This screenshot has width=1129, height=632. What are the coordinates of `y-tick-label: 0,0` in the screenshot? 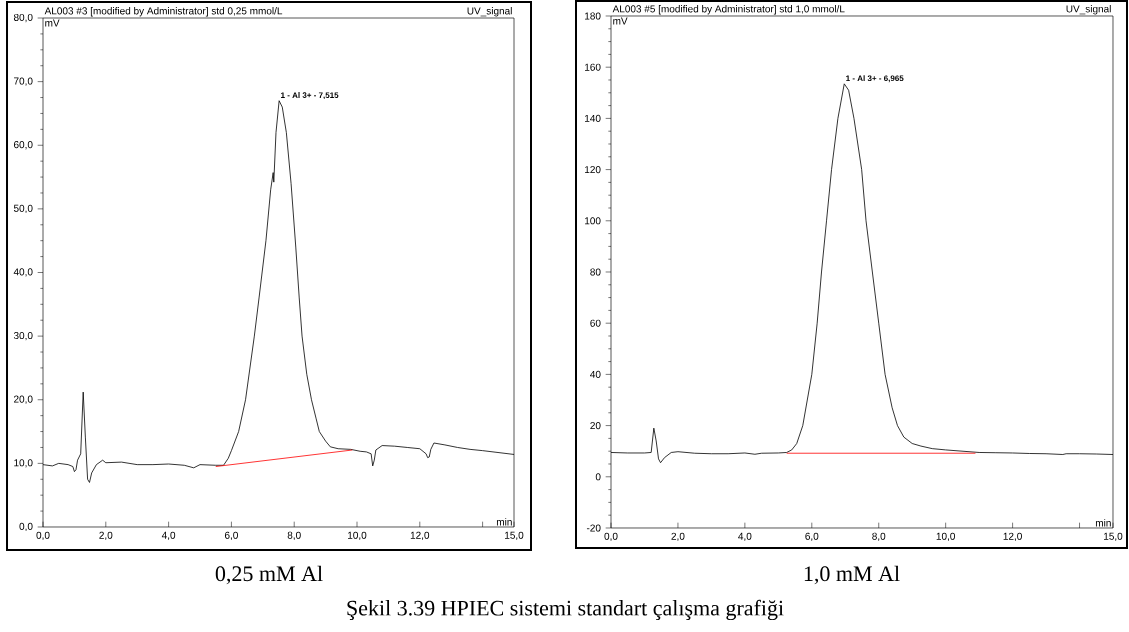 It's located at (26, 527).